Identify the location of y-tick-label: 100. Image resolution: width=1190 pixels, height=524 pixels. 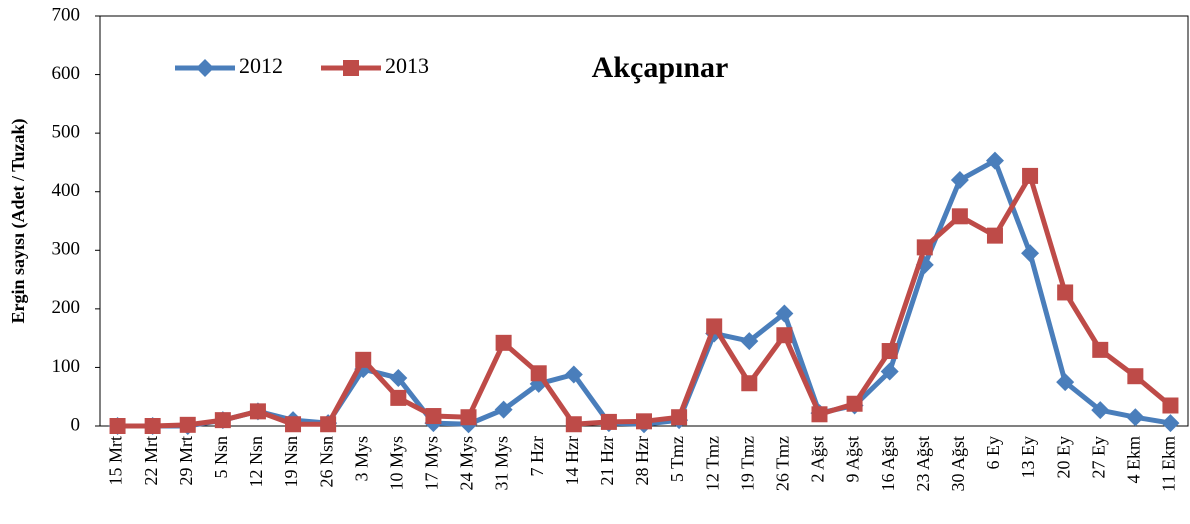
(66, 366).